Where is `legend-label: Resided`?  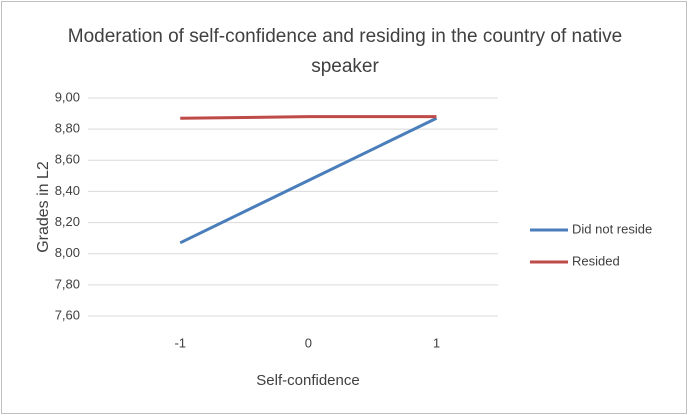 legend-label: Resided is located at coordinates (596, 260).